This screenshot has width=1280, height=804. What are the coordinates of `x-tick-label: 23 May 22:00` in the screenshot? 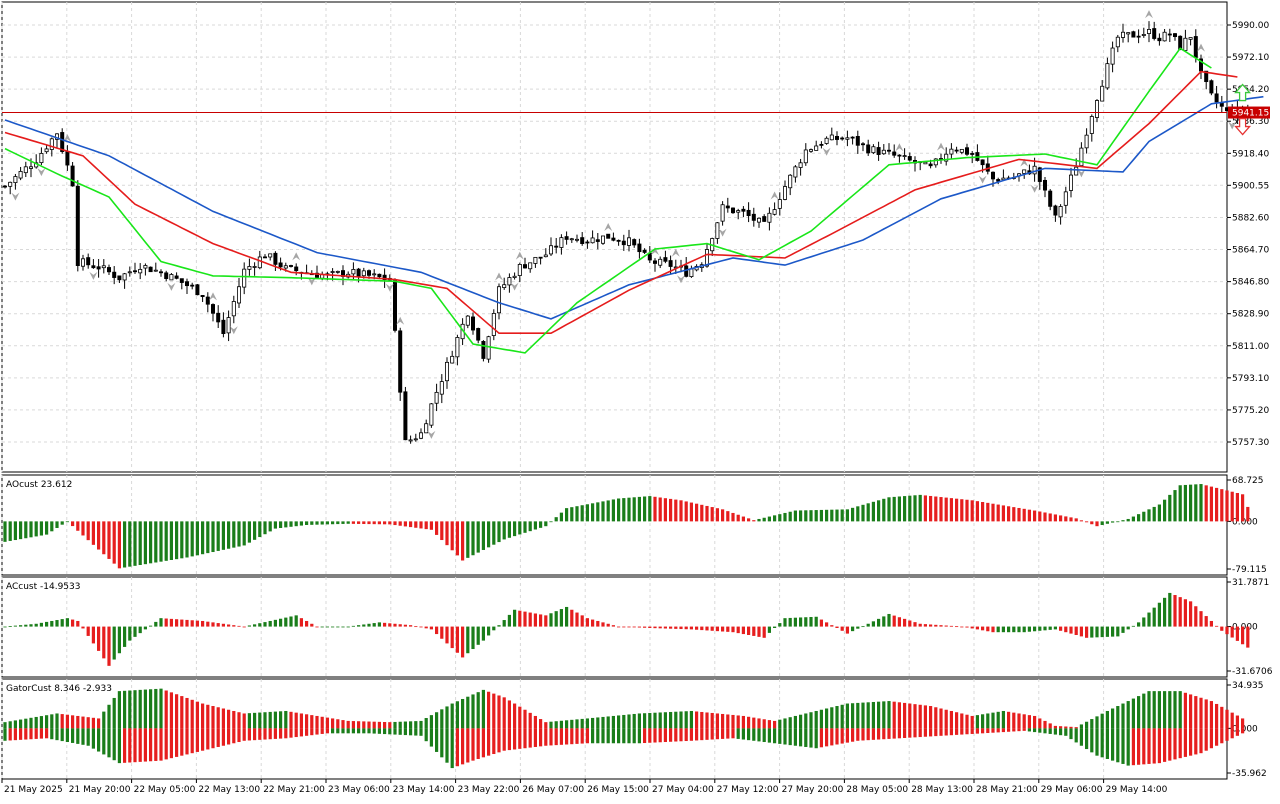 It's located at (489, 790).